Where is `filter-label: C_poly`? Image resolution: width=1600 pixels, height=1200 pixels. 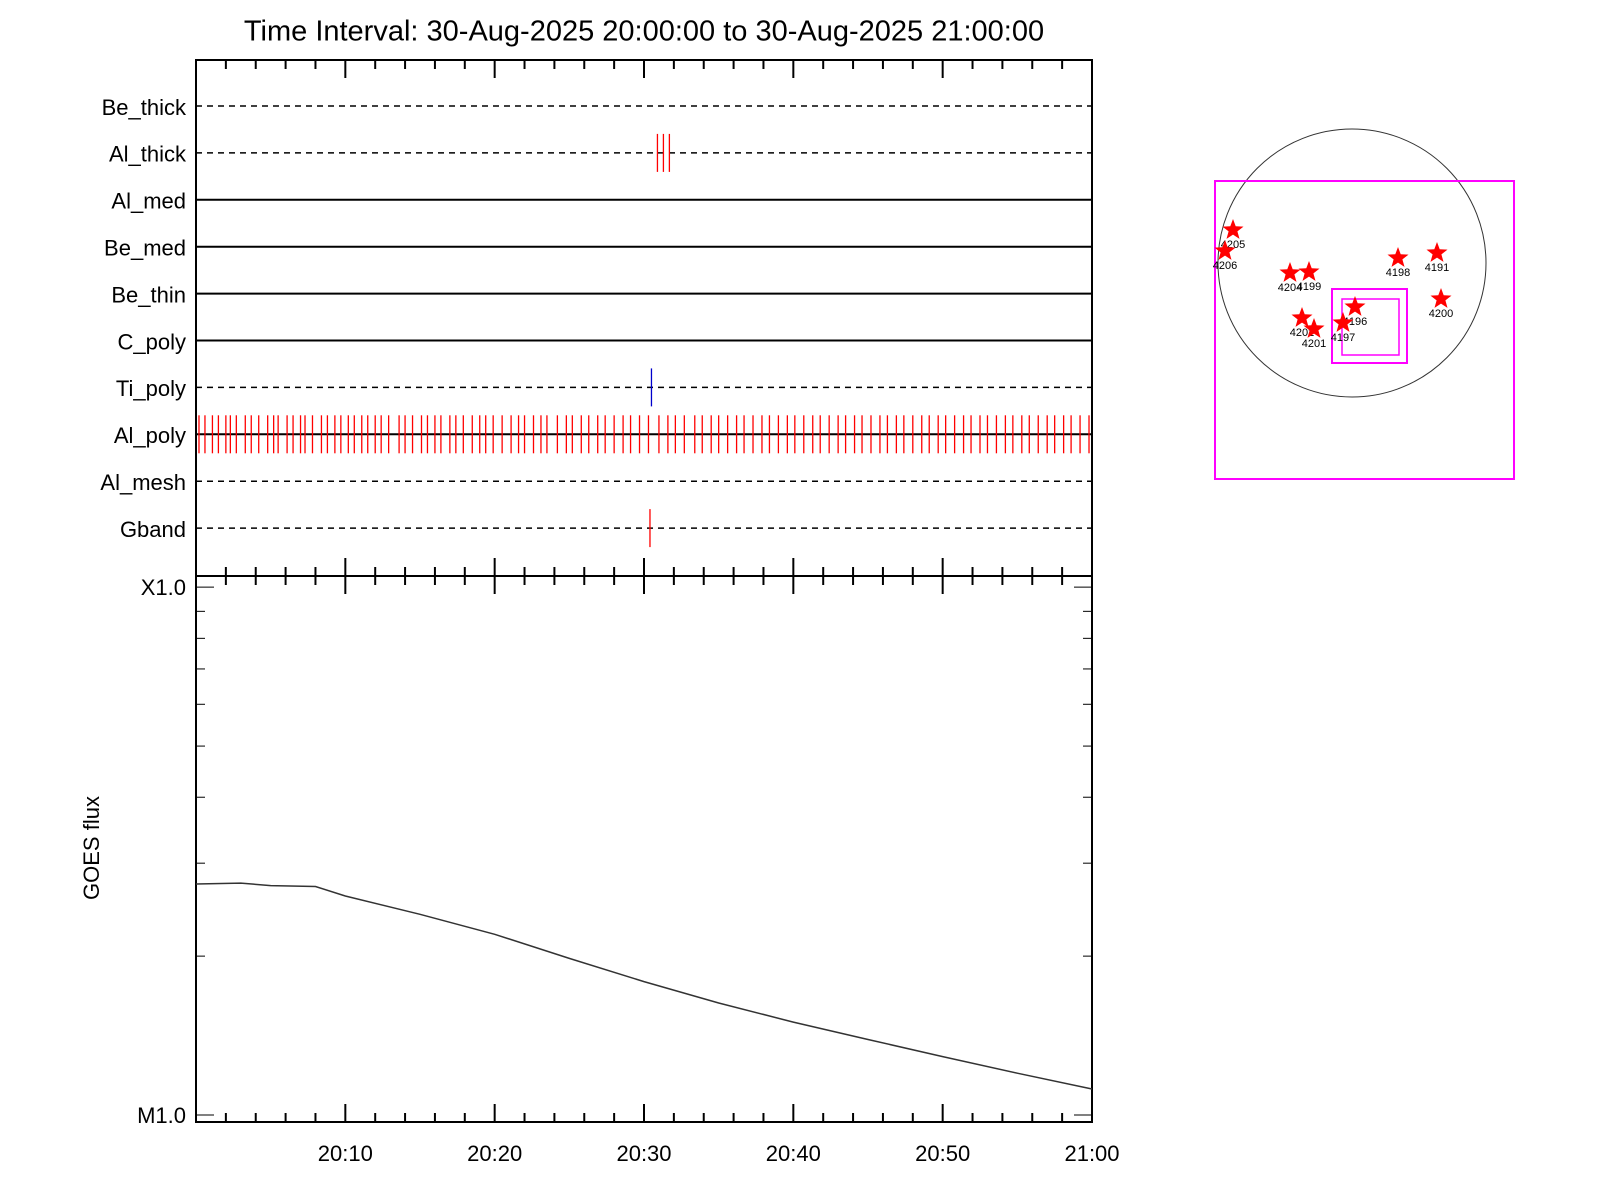
filter-label: C_poly is located at coordinates (152, 341).